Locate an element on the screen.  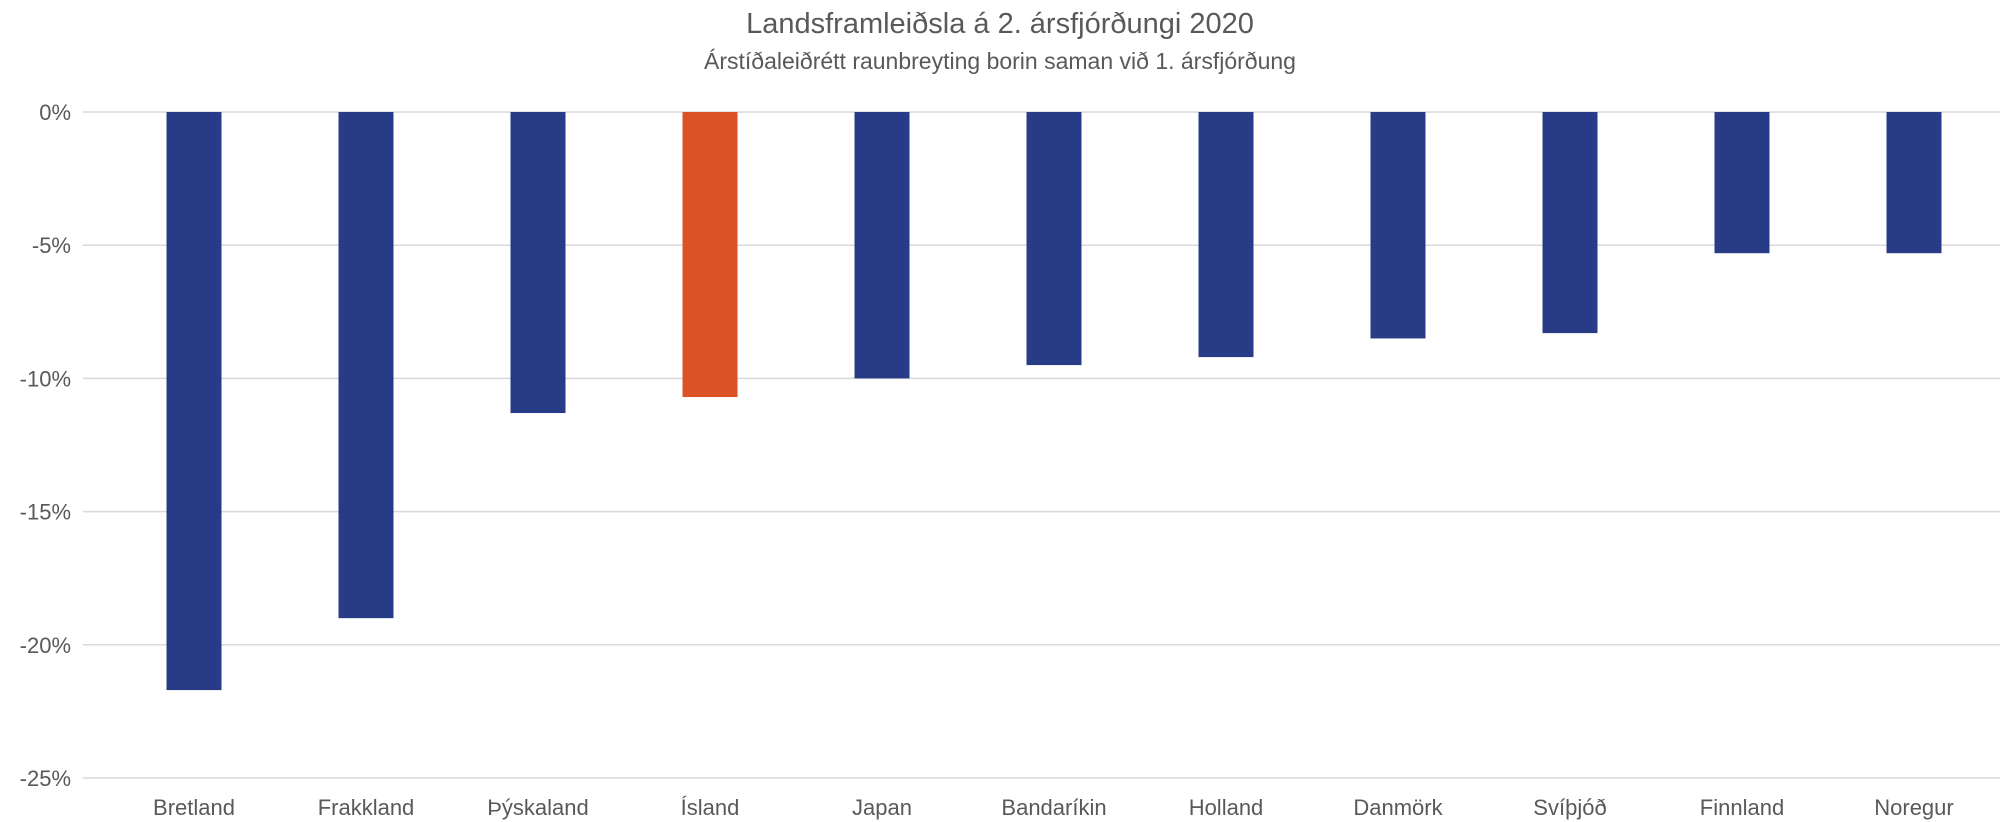
x-tick-label: Þýskaland is located at coordinates (538, 807).